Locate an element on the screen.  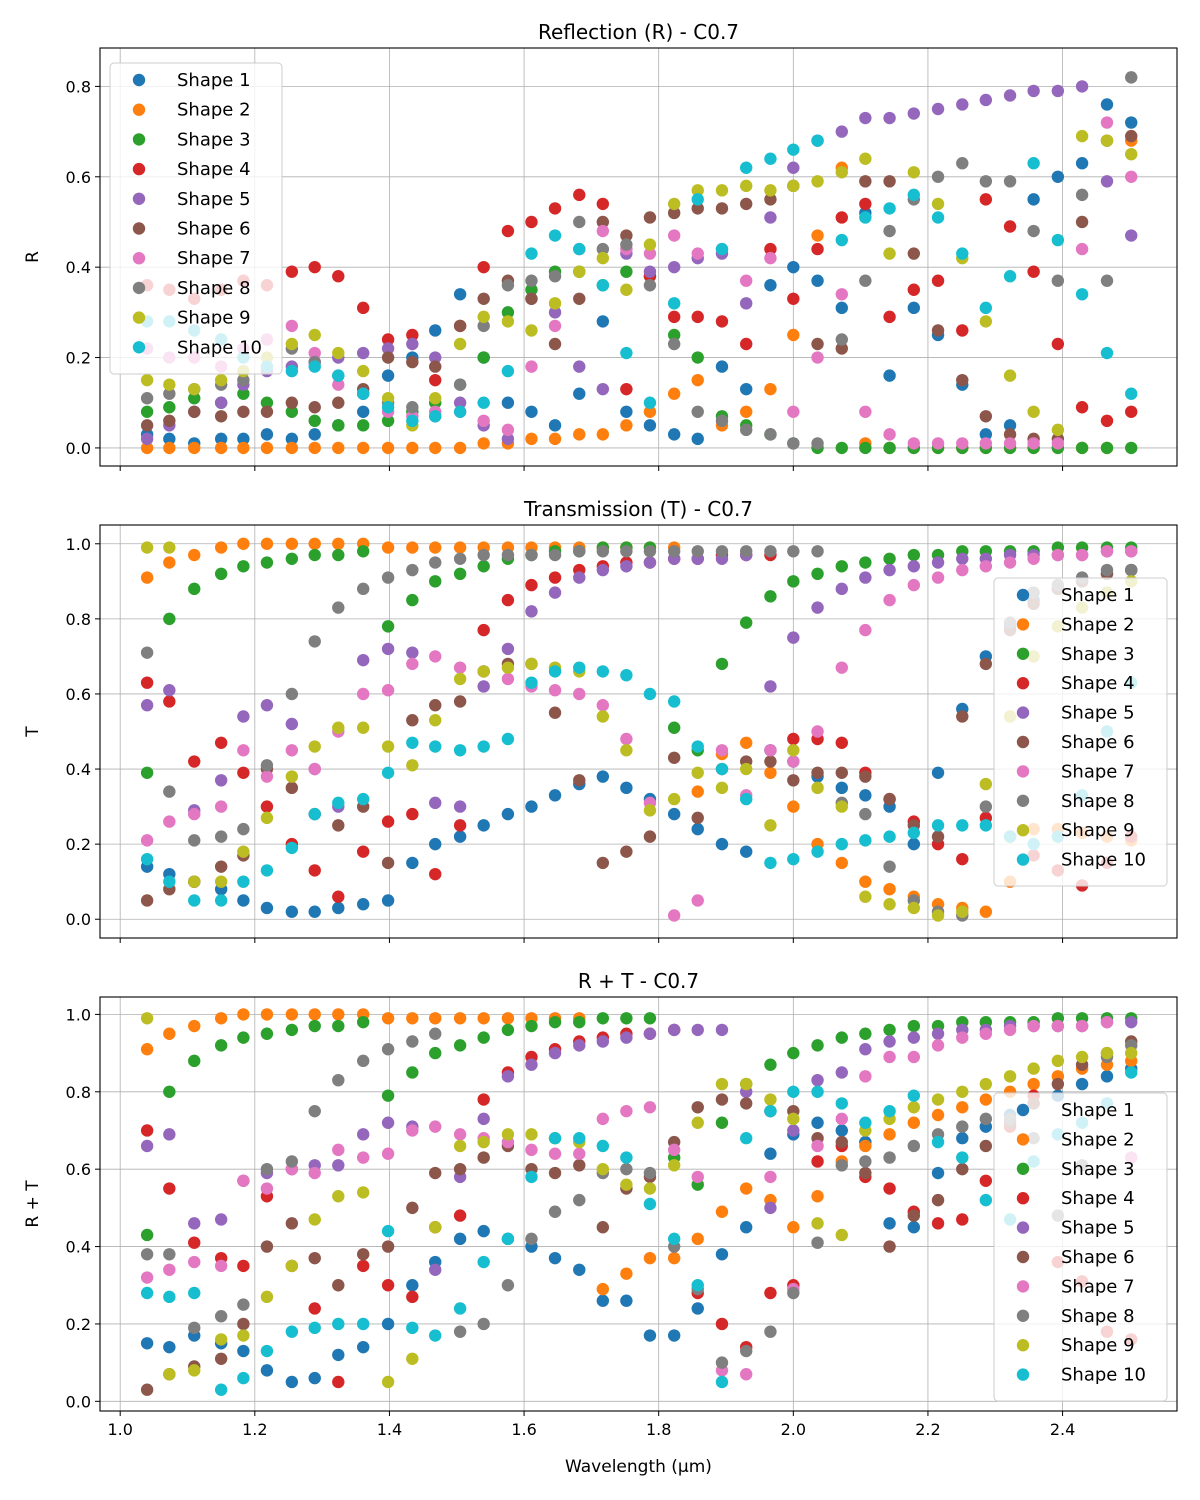
y-tick-label: 0.0 is located at coordinates (78, 1401).